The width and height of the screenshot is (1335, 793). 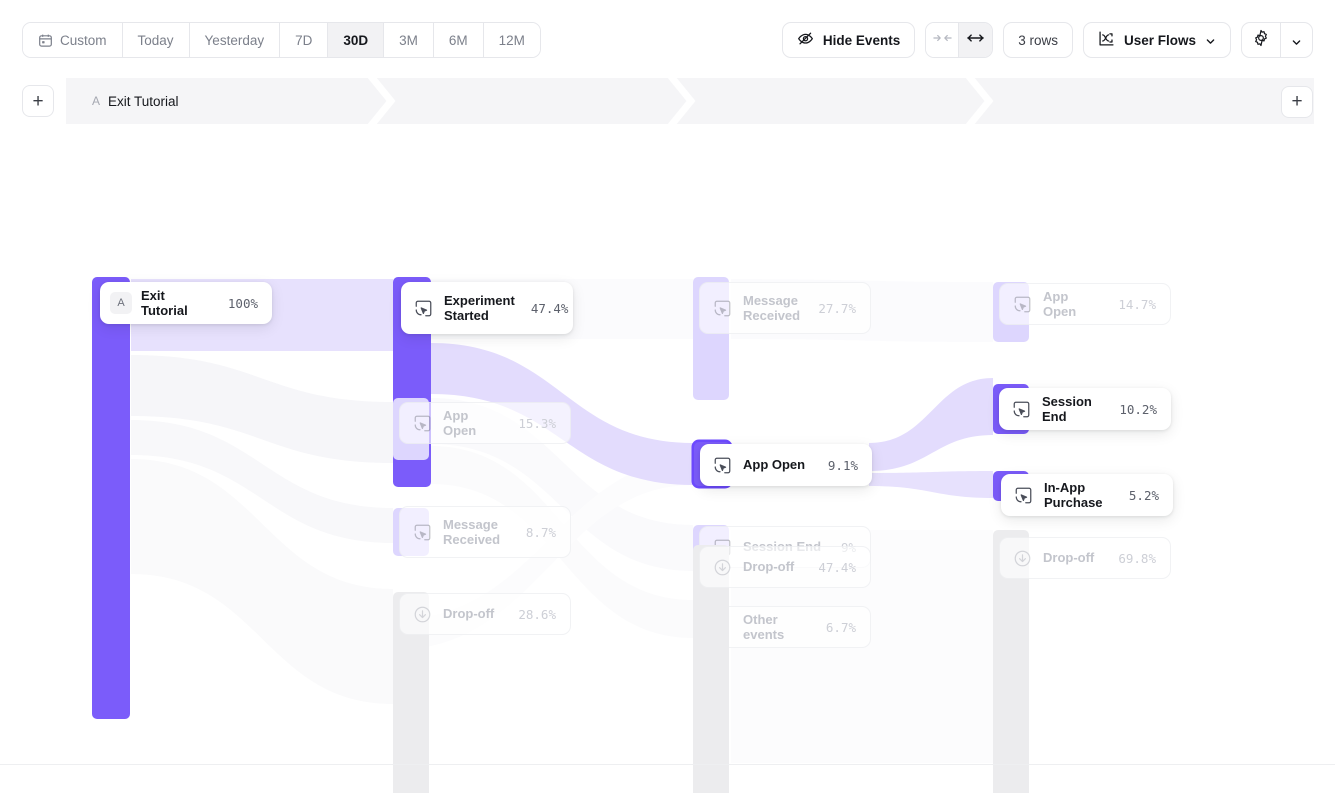 I want to click on date-range-30d-label: 30D, so click(x=356, y=40).